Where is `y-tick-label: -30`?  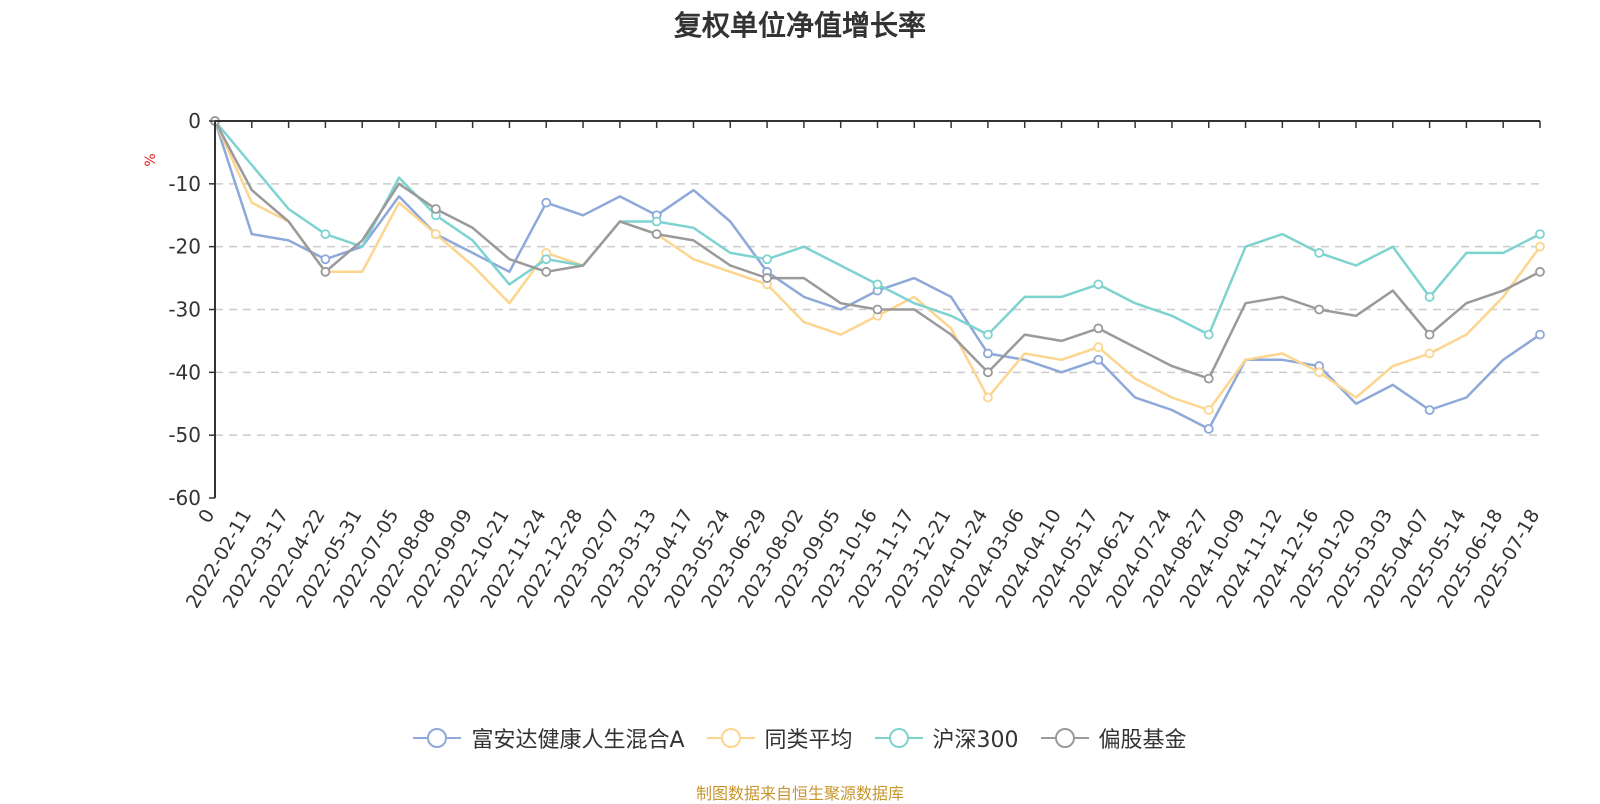 y-tick-label: -30 is located at coordinates (184, 310).